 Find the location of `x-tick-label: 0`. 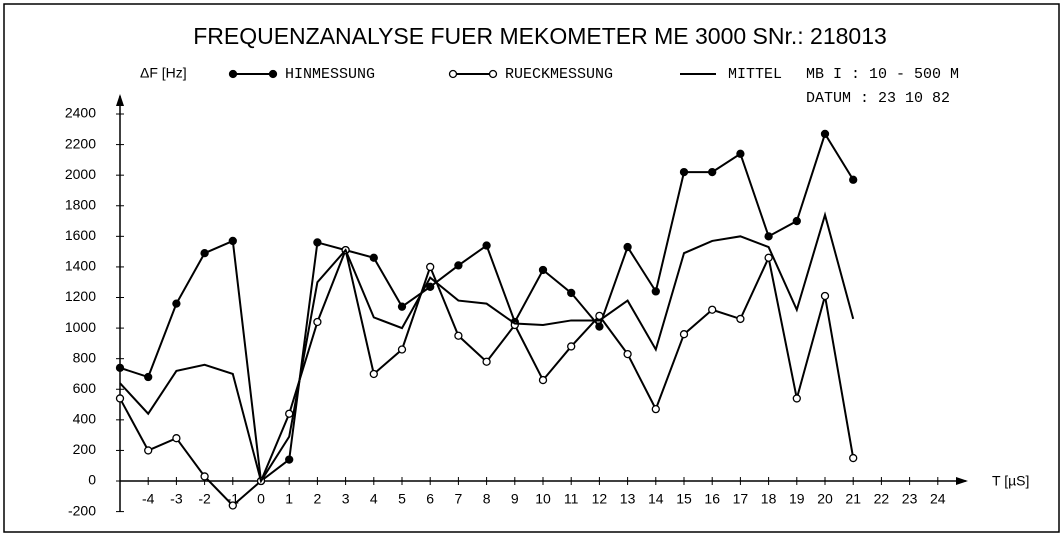

x-tick-label: 0 is located at coordinates (261, 499).